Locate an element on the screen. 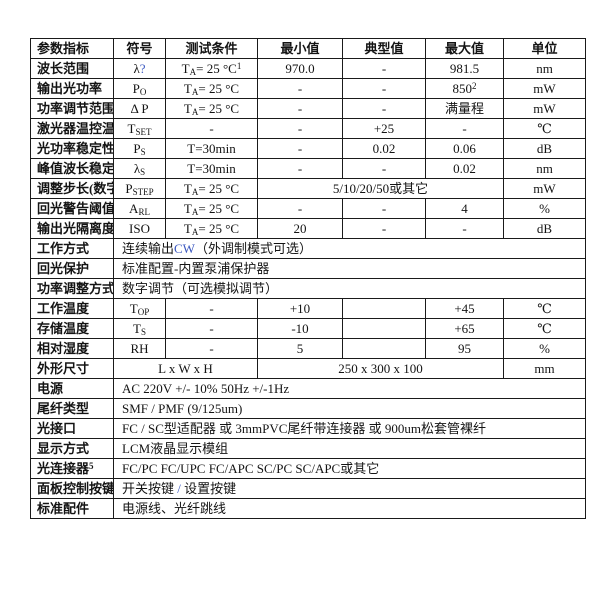 The image size is (600, 600). table-cell: TS is located at coordinates (139, 328).